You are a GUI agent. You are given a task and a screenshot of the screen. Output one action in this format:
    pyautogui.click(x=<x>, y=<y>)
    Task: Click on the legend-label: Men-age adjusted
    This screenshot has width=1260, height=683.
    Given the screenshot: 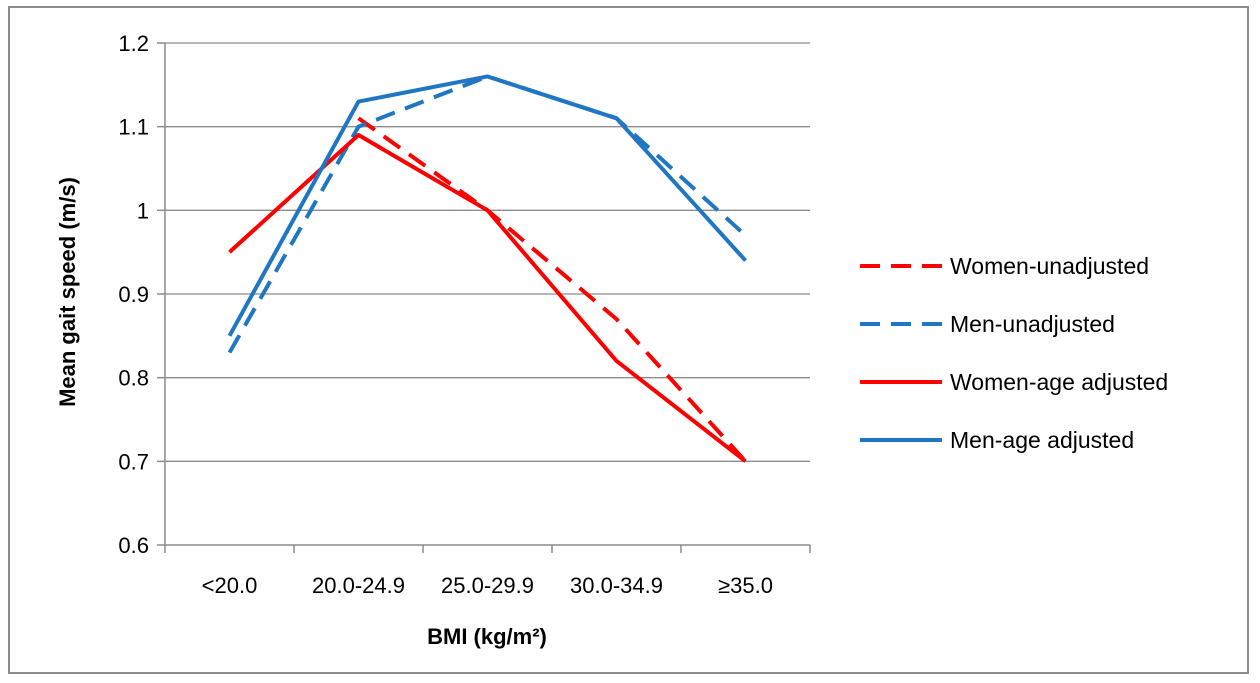 What is the action you would take?
    pyautogui.click(x=1042, y=440)
    